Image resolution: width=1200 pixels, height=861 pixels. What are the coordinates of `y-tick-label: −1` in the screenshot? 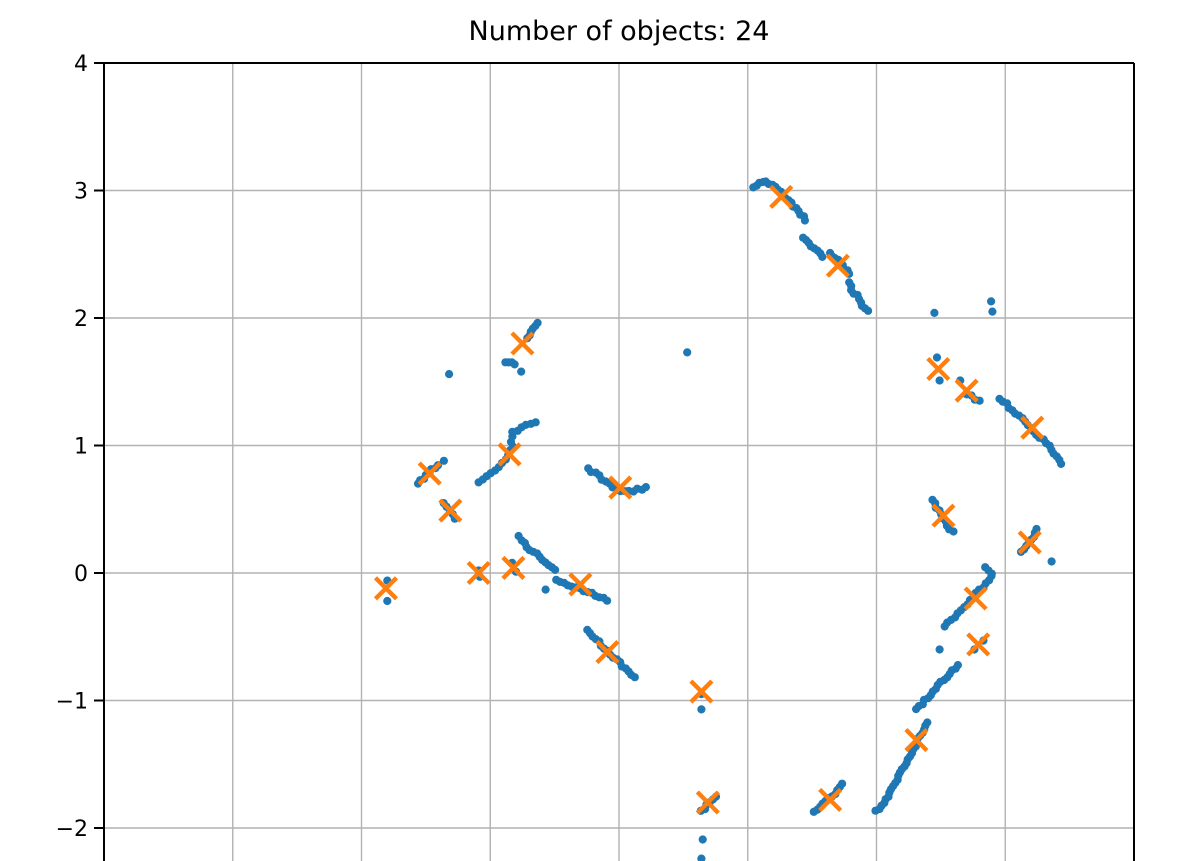 It's located at (72, 702).